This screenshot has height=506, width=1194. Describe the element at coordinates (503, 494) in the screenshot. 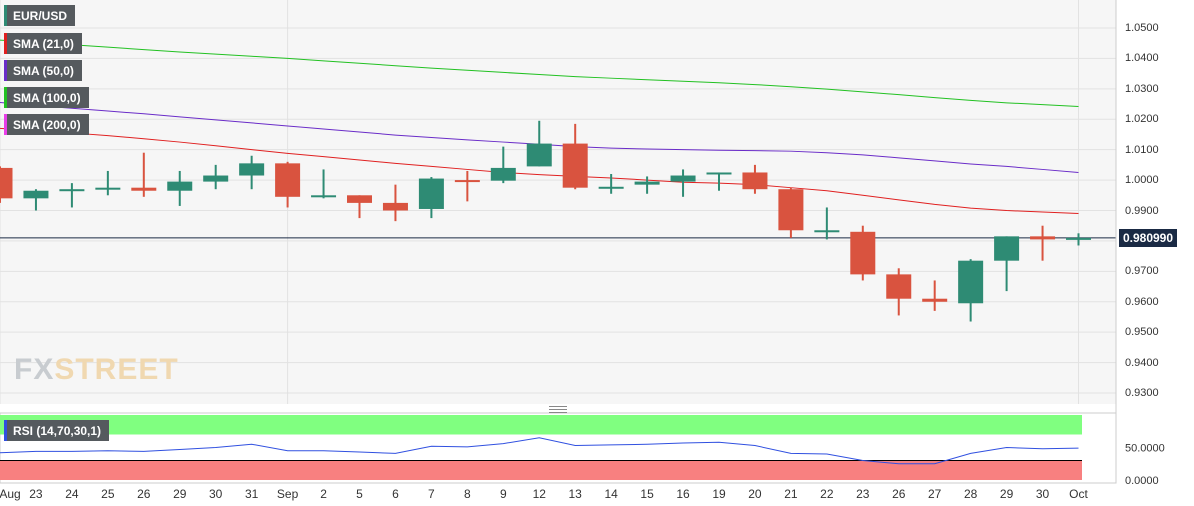

I see `x-tick-label: 9` at that location.